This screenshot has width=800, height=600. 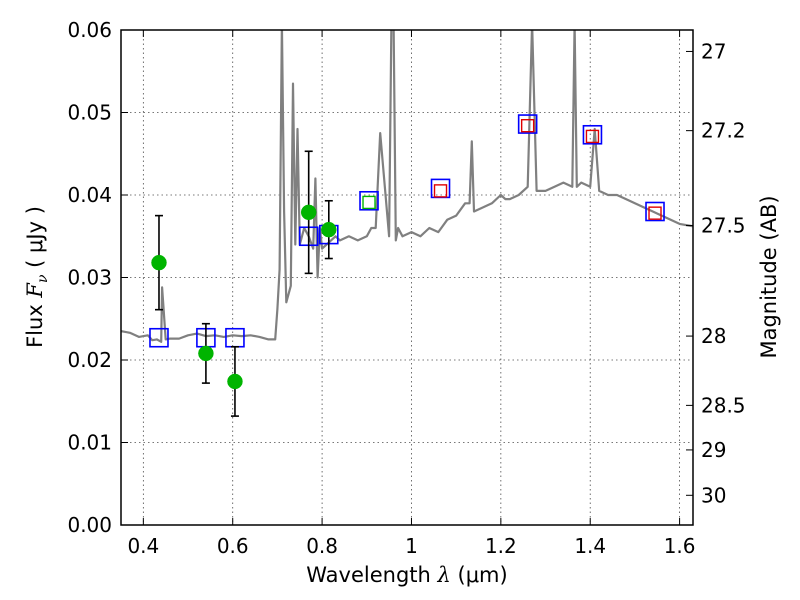 I want to click on y-tick-label: 0.05, so click(x=89, y=113).